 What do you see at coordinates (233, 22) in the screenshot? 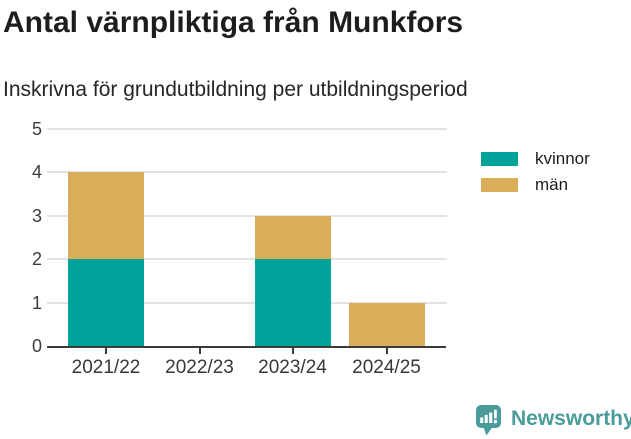
I see `chart-title: Antal värnpliktiga från Munkfors` at bounding box center [233, 22].